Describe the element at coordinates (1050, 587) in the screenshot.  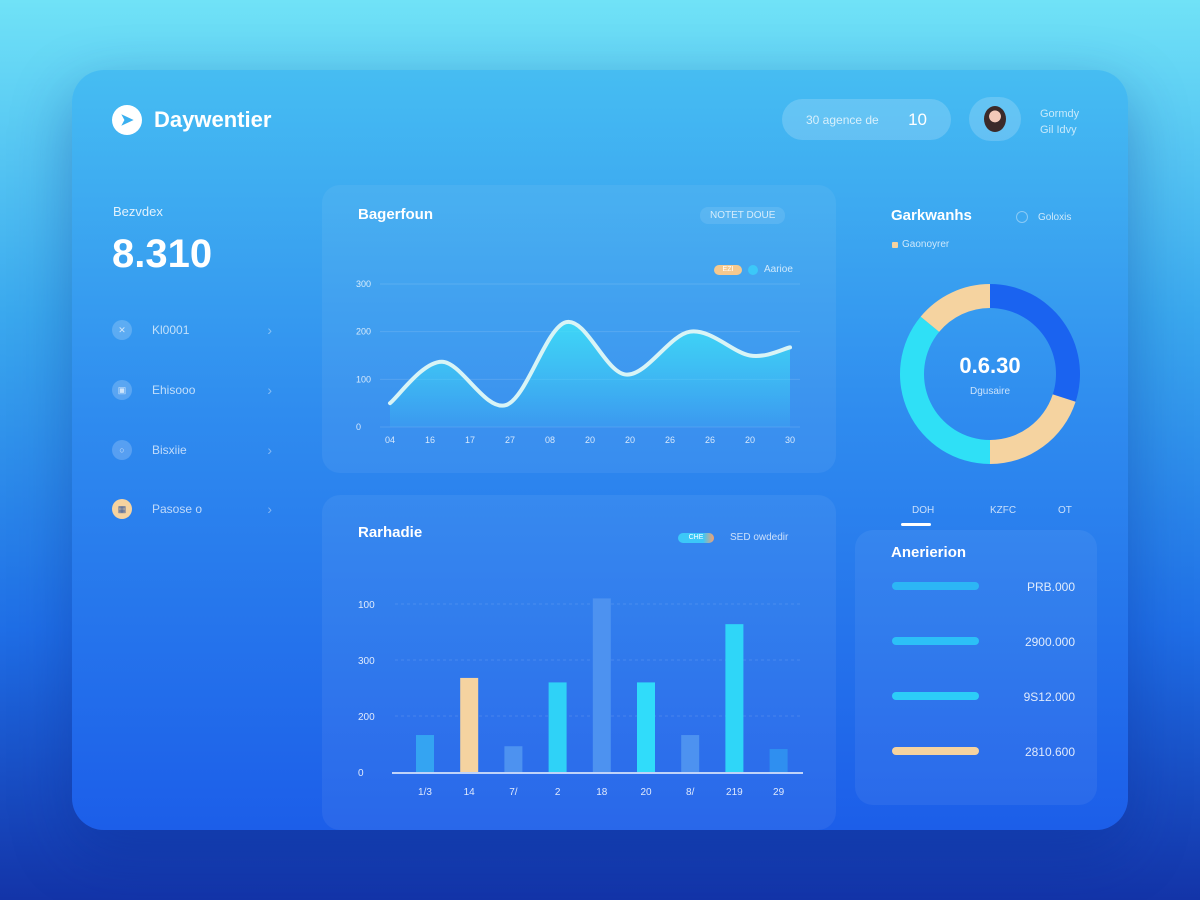
I see `list-value: PRB.000` at that location.